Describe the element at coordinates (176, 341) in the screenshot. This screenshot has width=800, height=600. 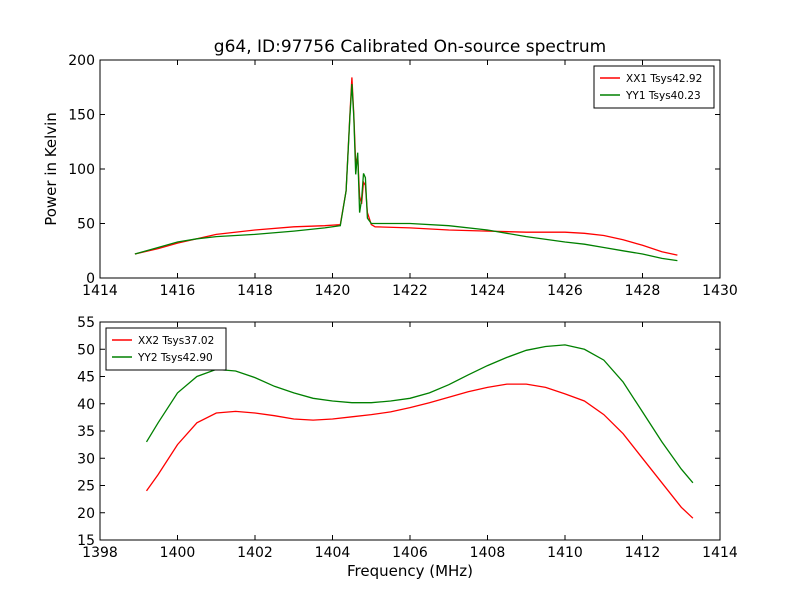
I see `legend-label: XX2 Tsys37.02` at that location.